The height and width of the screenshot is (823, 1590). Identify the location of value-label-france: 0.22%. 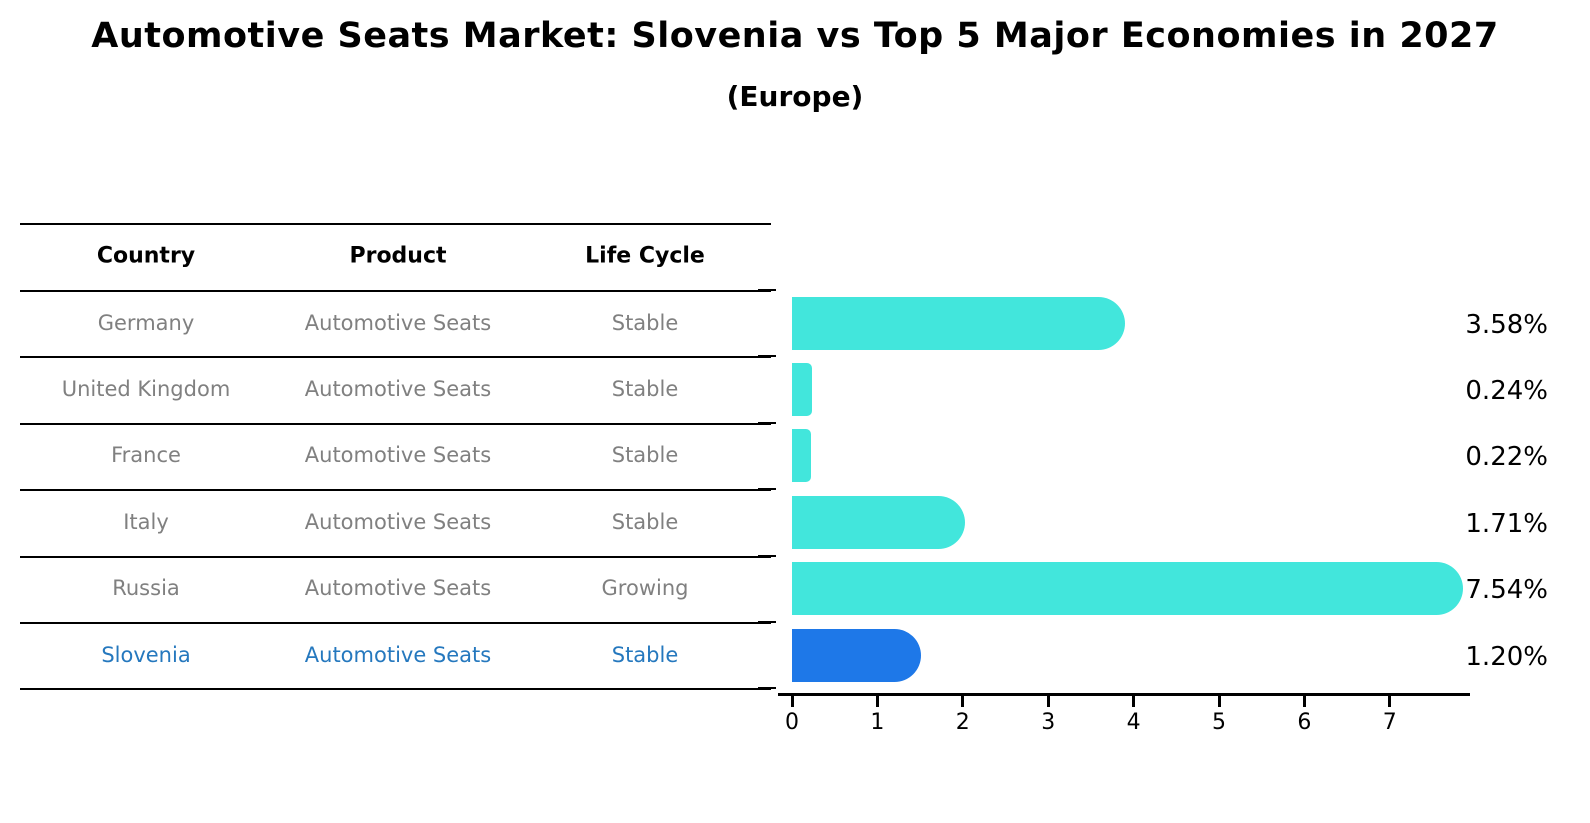
(1506, 457).